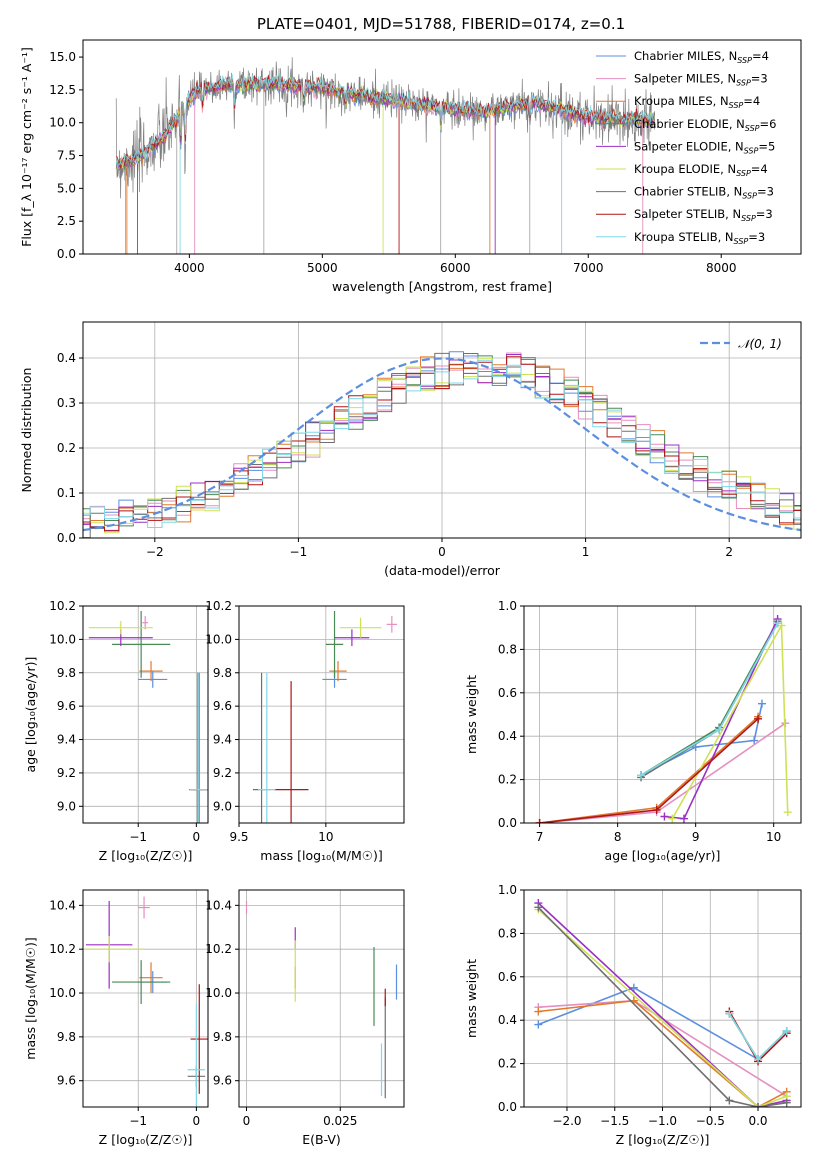  I want to click on weight_vs_Z-ytick-label: 0.8, so click(507, 933).